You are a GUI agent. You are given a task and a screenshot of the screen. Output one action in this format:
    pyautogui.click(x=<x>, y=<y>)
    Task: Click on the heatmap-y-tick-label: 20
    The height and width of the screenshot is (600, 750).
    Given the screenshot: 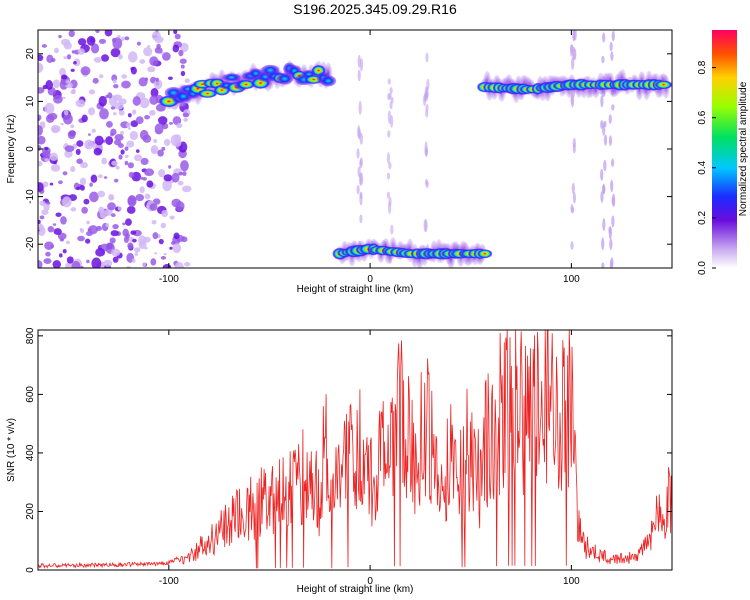 What is the action you would take?
    pyautogui.click(x=30, y=54)
    